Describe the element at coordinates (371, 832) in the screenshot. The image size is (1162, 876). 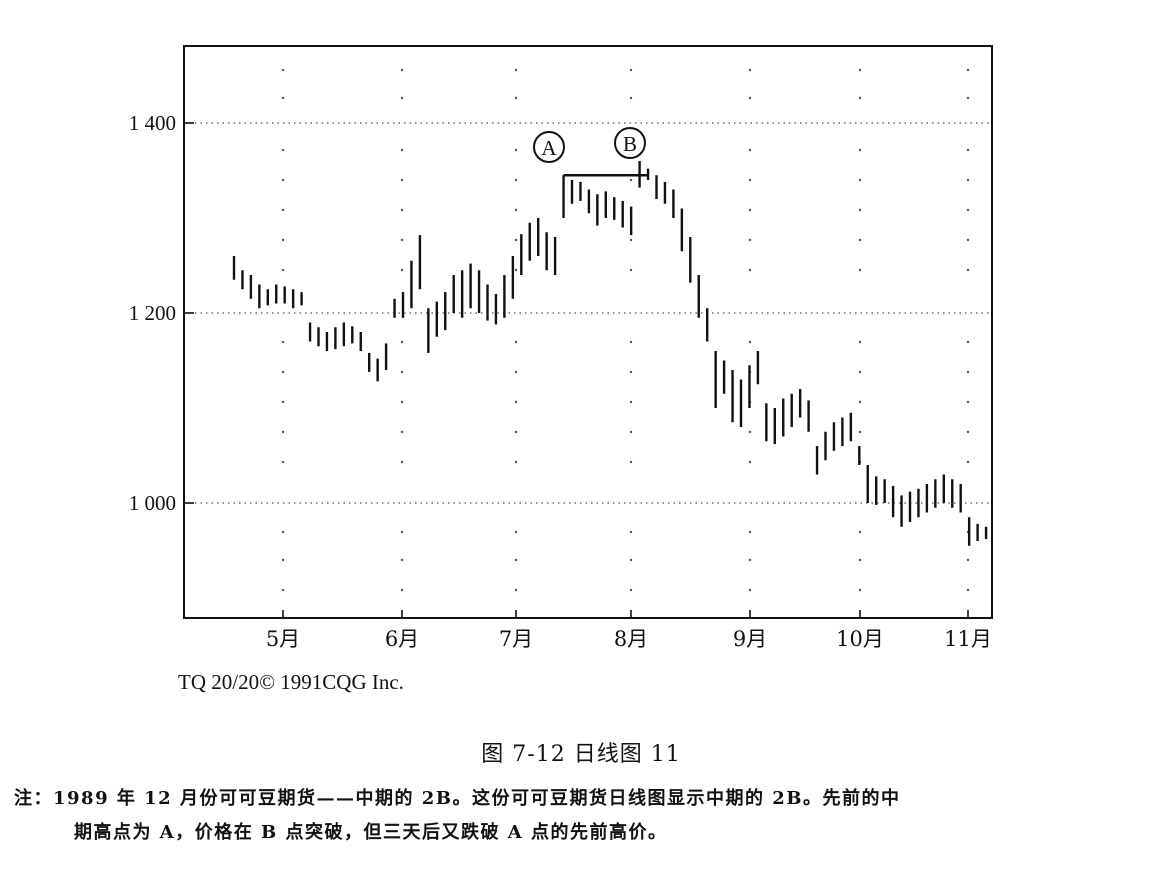
I see `note-line-2: 期高点为 A，价格在 B 点突破，但三天后又跌破 A 点的先前高价。` at that location.